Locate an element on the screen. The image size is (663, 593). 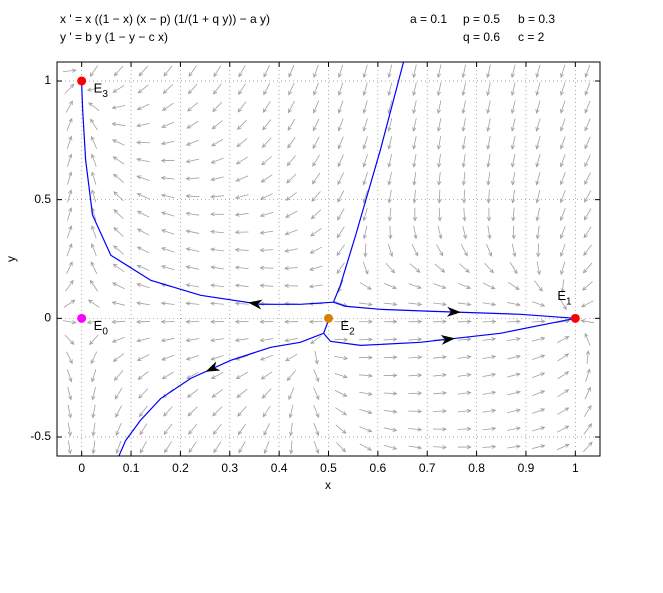
x-tick-label: 0.9 is located at coordinates (526, 468).